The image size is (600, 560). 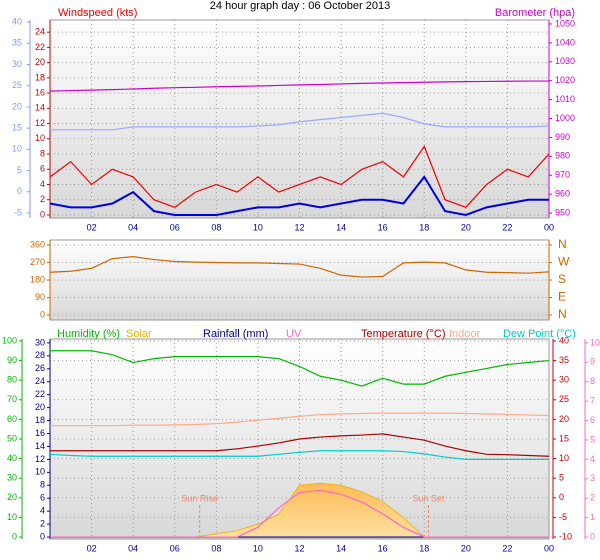 What do you see at coordinates (235, 334) in the screenshot?
I see `legend-entry: Rainfall (mm)` at bounding box center [235, 334].